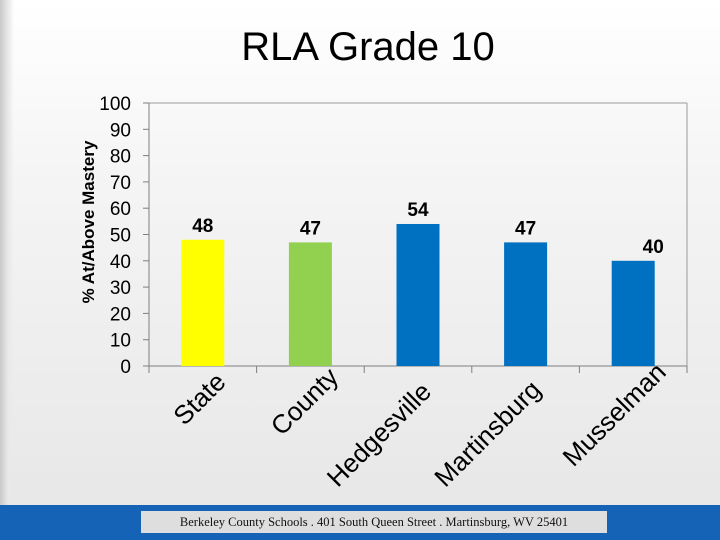 This screenshot has width=720, height=540. What do you see at coordinates (120, 157) in the screenshot?
I see `y-tick-label: 80` at bounding box center [120, 157].